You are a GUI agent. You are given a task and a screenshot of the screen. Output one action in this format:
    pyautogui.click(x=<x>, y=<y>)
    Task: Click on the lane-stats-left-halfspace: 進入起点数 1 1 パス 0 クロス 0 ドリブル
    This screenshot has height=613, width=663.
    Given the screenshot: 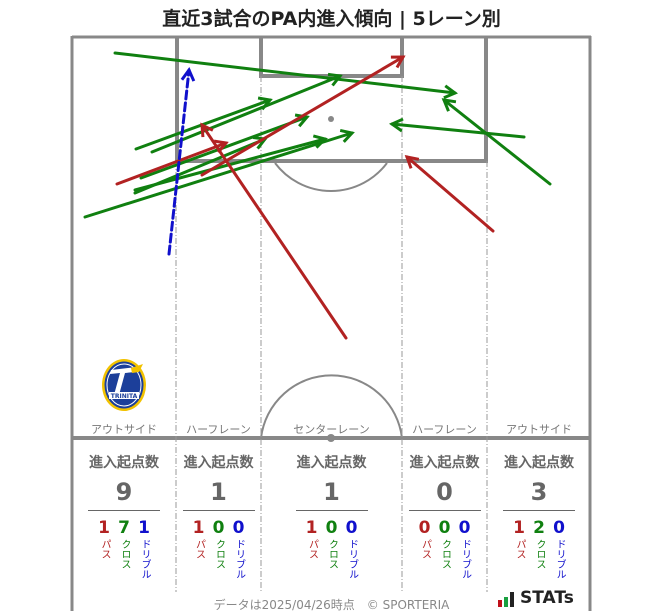 What is the action you would take?
    pyautogui.click(x=218, y=515)
    